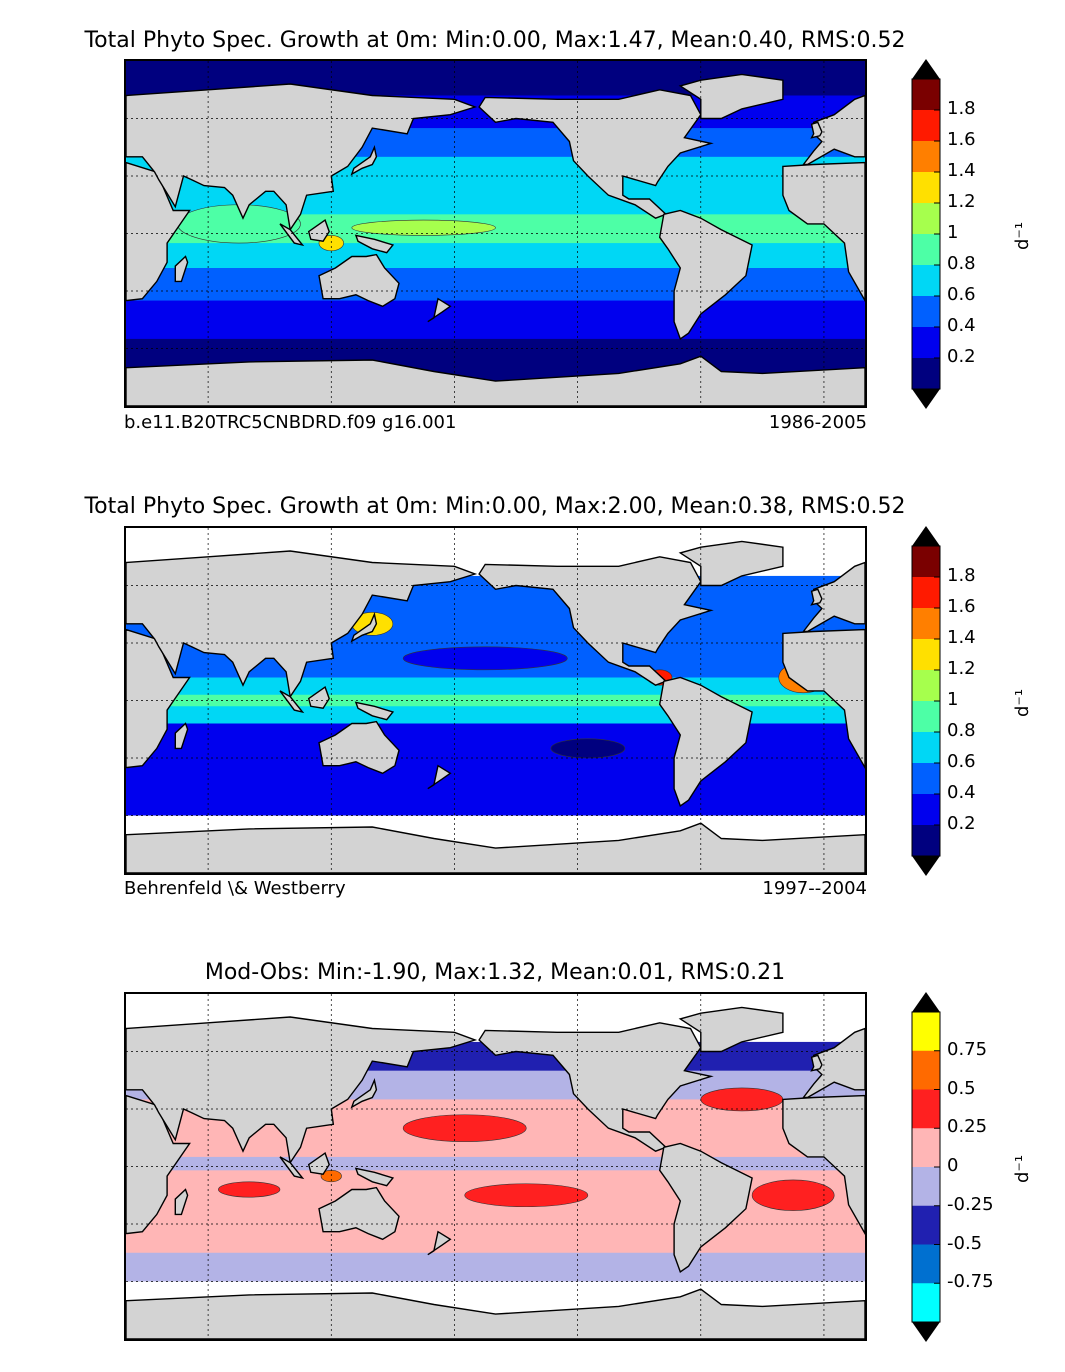  Describe the element at coordinates (816, 130) in the screenshot. I see `land-uk` at that location.